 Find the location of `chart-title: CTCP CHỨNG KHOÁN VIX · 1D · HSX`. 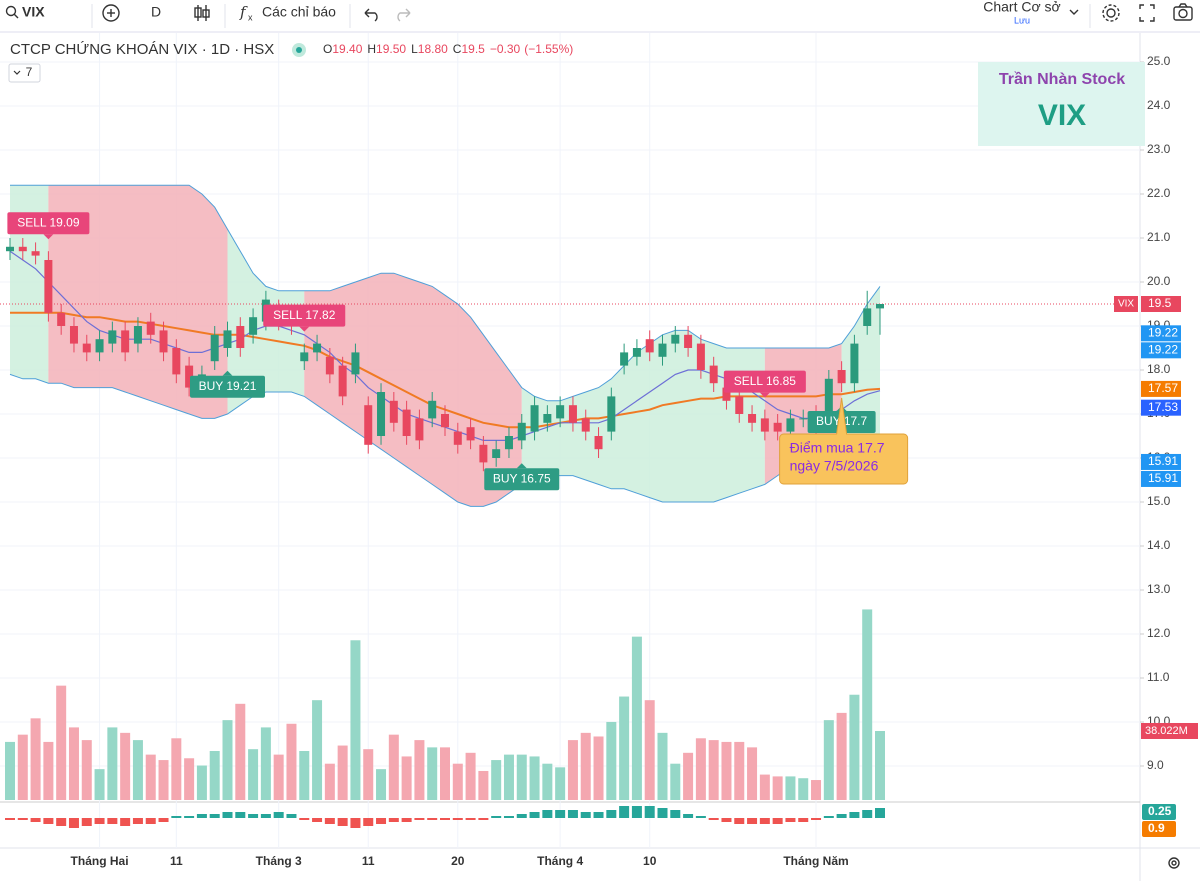

chart-title: CTCP CHỨNG KHOÁN VIX · 1D · HSX is located at coordinates (142, 49).